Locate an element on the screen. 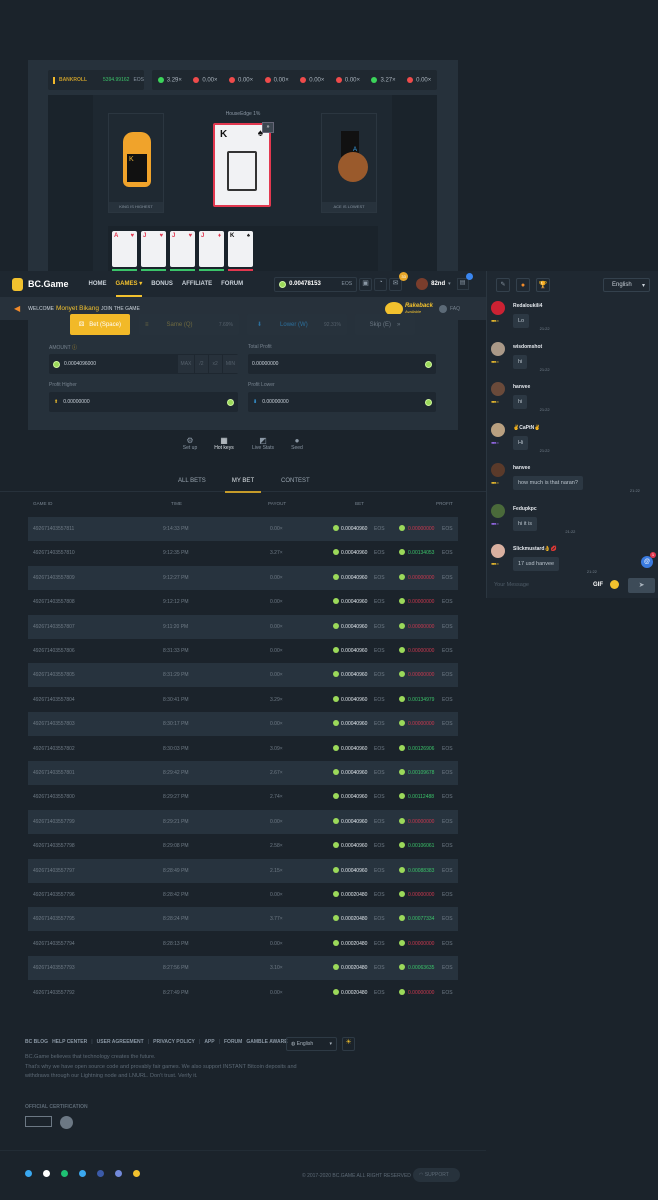  faq-icon is located at coordinates (442, 308).